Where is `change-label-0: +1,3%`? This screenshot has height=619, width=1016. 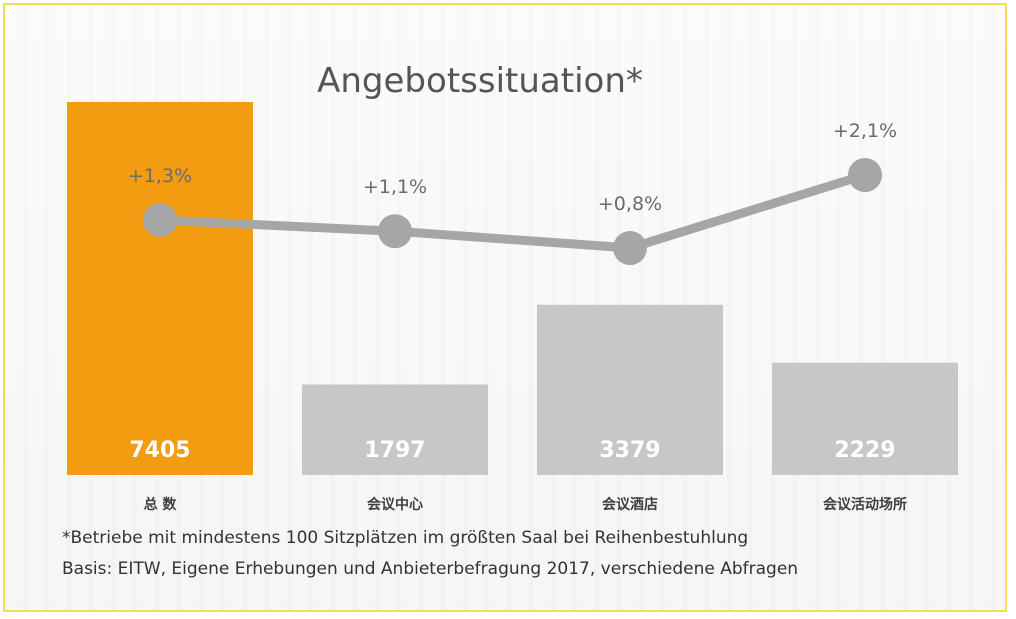 change-label-0: +1,3% is located at coordinates (160, 176).